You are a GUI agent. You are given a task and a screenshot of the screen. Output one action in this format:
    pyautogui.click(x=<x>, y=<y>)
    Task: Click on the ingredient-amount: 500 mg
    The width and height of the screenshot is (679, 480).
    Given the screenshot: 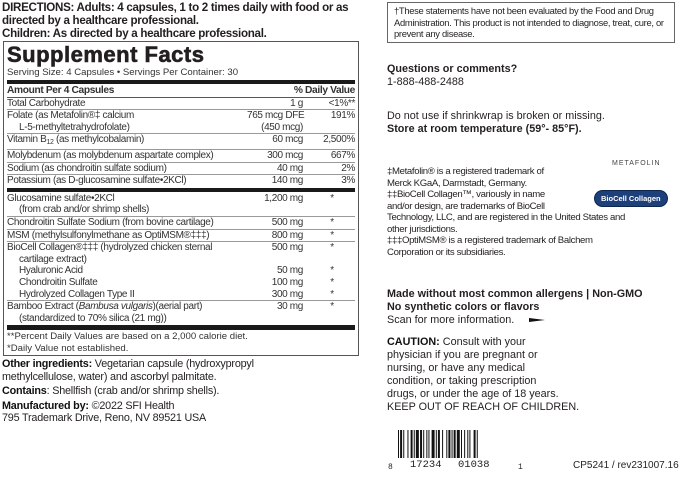 What is the action you would take?
    pyautogui.click(x=278, y=223)
    